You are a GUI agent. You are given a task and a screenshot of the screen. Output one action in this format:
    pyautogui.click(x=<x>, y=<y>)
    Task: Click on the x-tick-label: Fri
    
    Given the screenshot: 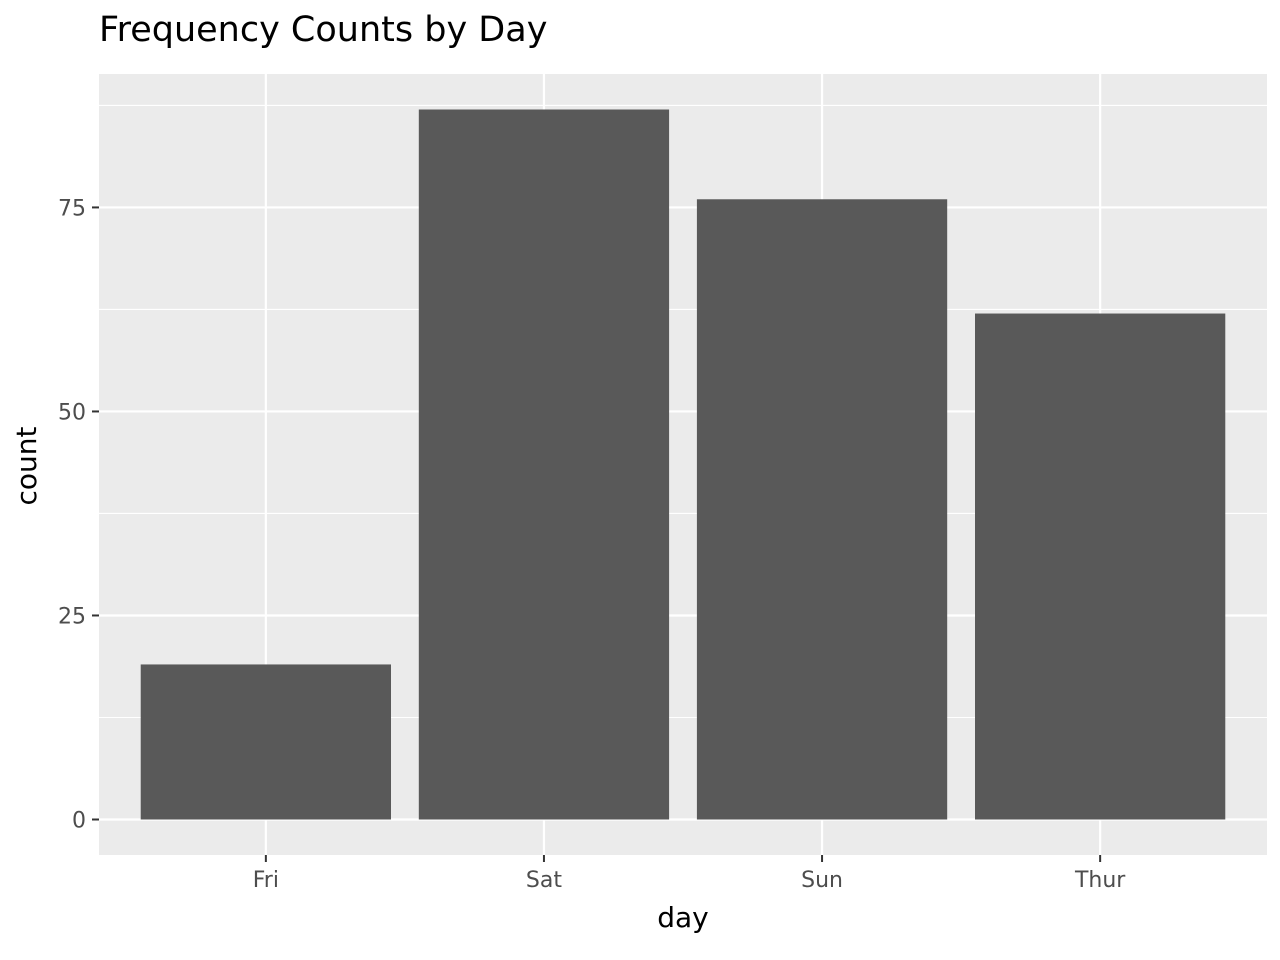 What is the action you would take?
    pyautogui.click(x=266, y=880)
    